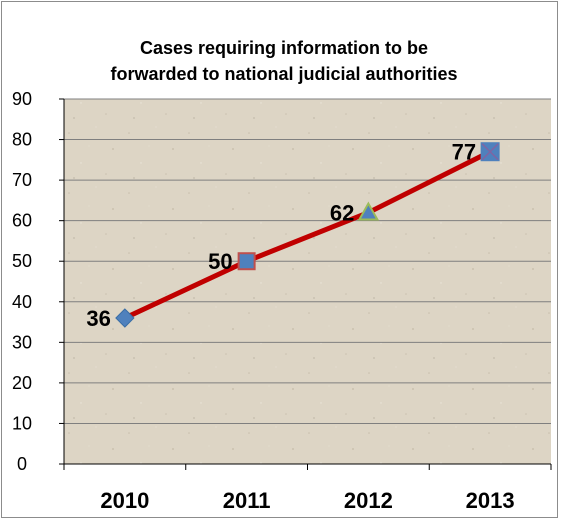 This screenshot has width=561, height=520. I want to click on x-tick-label: 2013, so click(490, 500).